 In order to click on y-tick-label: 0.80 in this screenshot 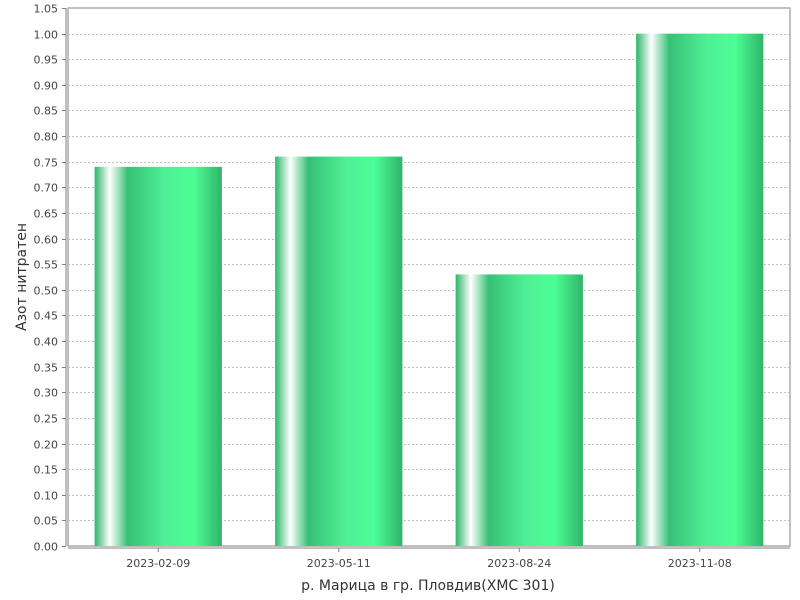, I will do `click(46, 137)`.